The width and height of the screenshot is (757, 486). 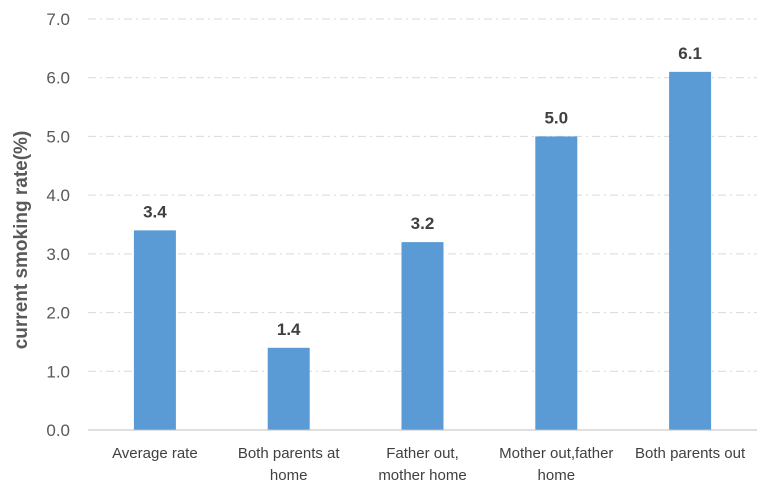 I want to click on x-category-label-line: Father out,, so click(x=422, y=453).